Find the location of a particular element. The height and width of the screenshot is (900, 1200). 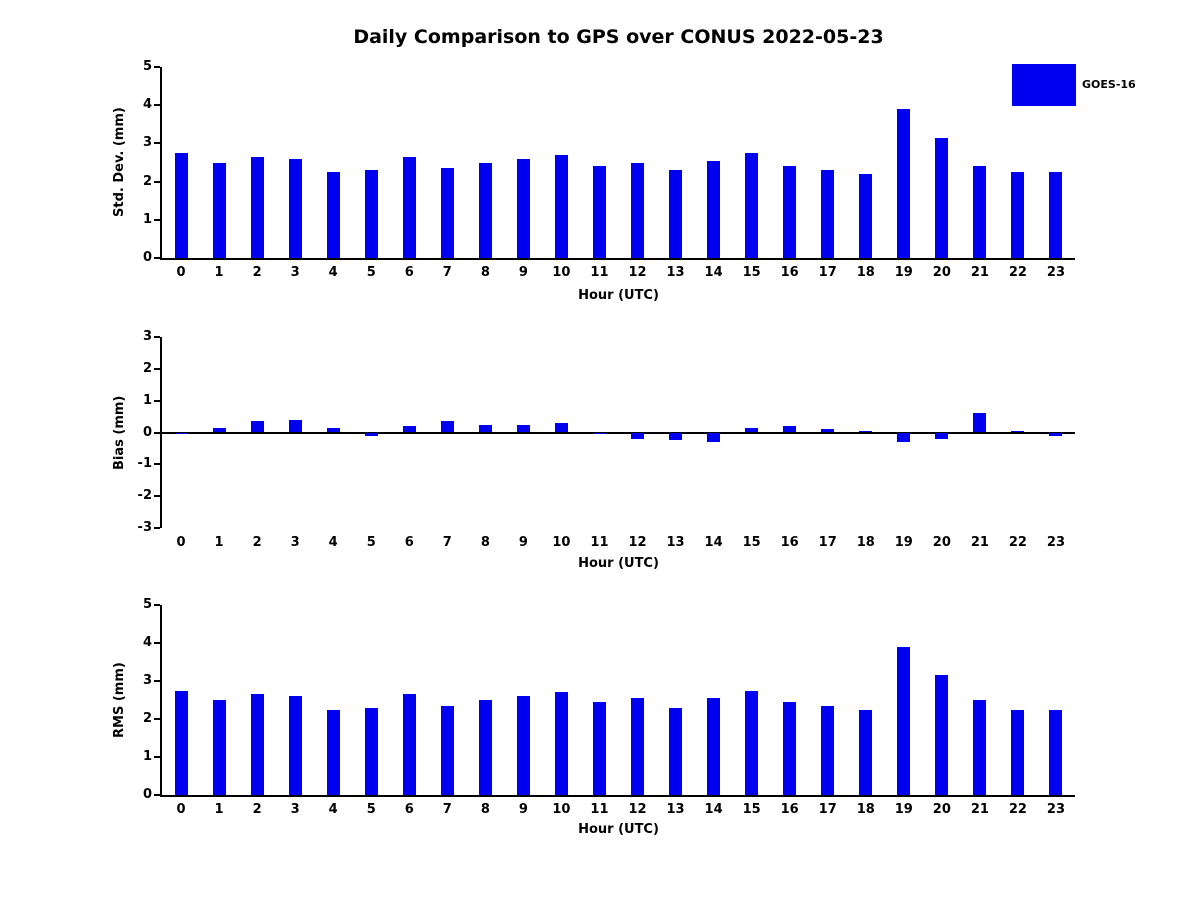

x-tick-label: 3 is located at coordinates (295, 272).